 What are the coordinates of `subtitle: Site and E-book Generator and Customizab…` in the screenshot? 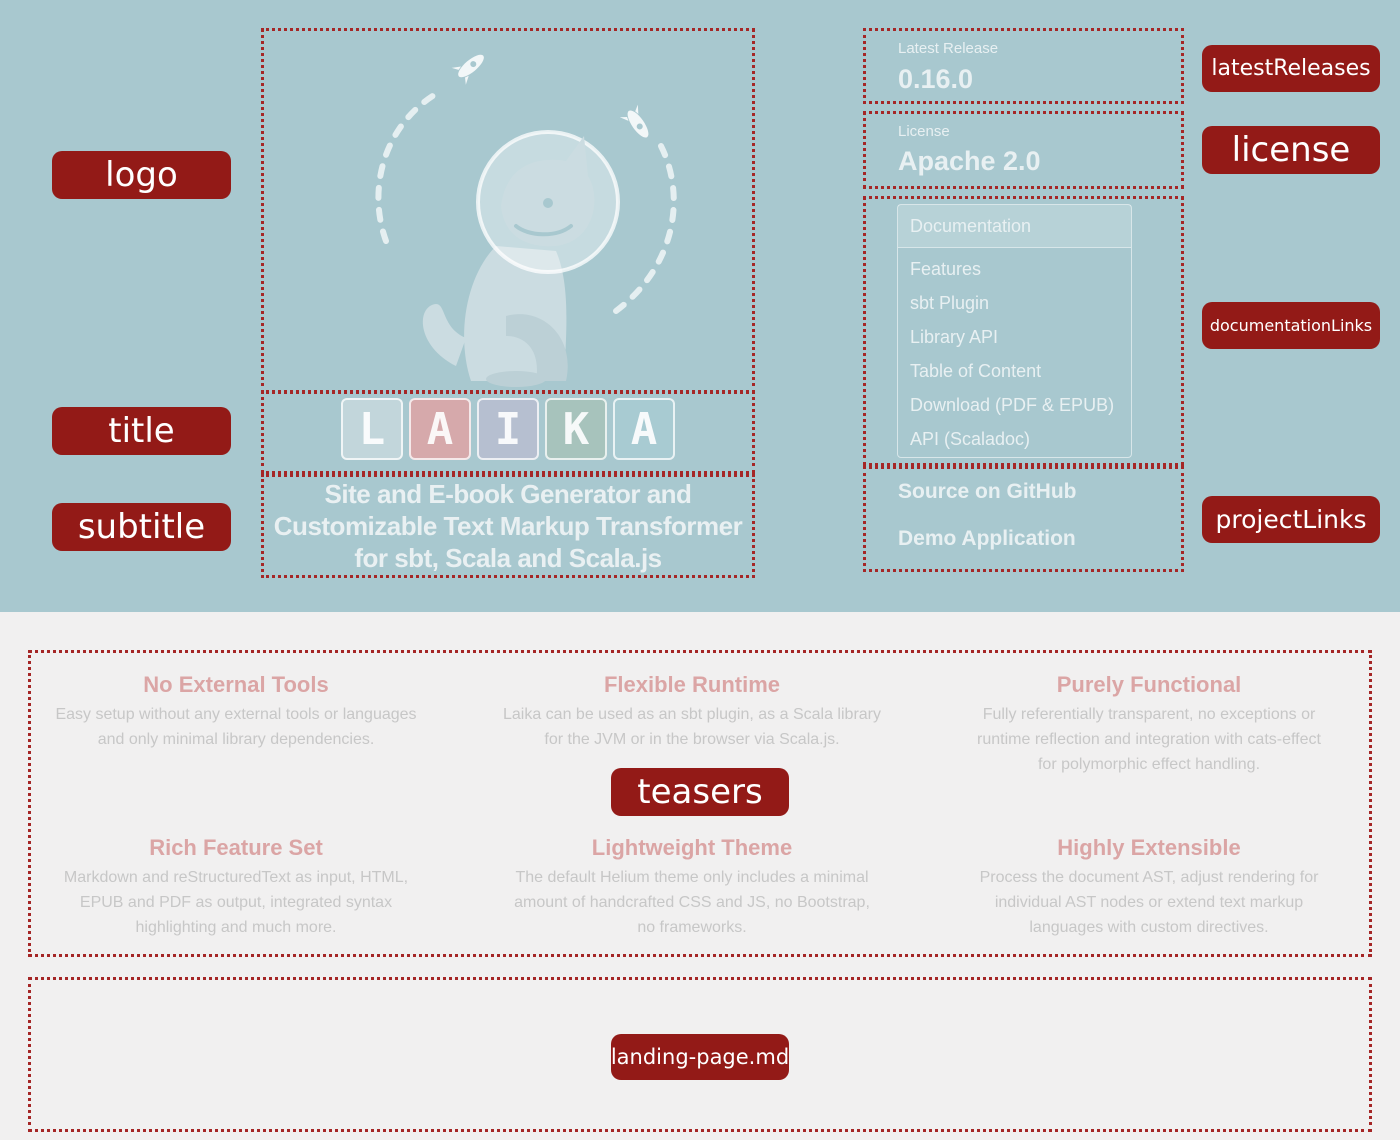 It's located at (508, 526).